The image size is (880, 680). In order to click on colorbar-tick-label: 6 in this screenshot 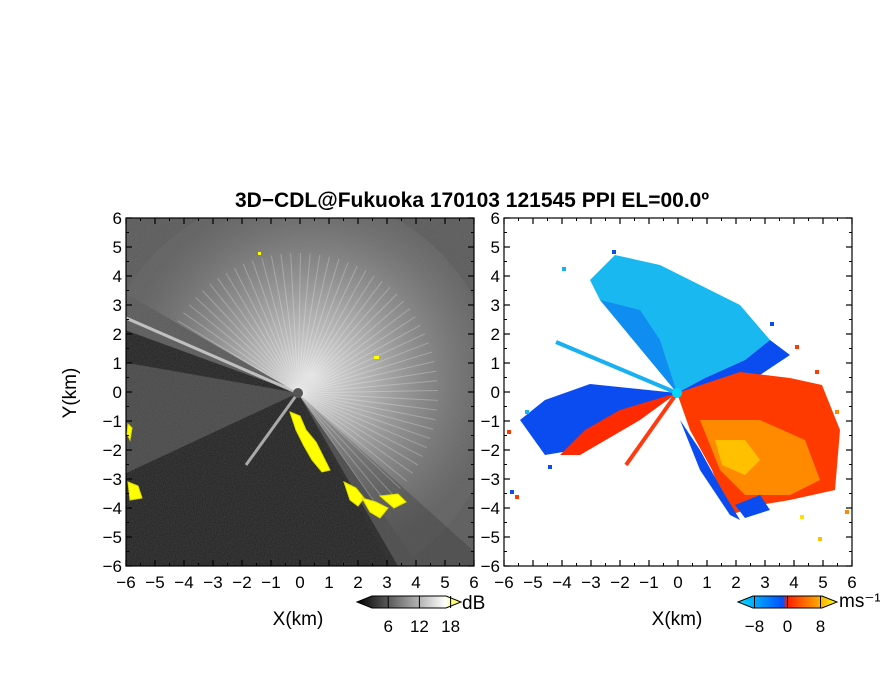, I will do `click(387, 626)`.